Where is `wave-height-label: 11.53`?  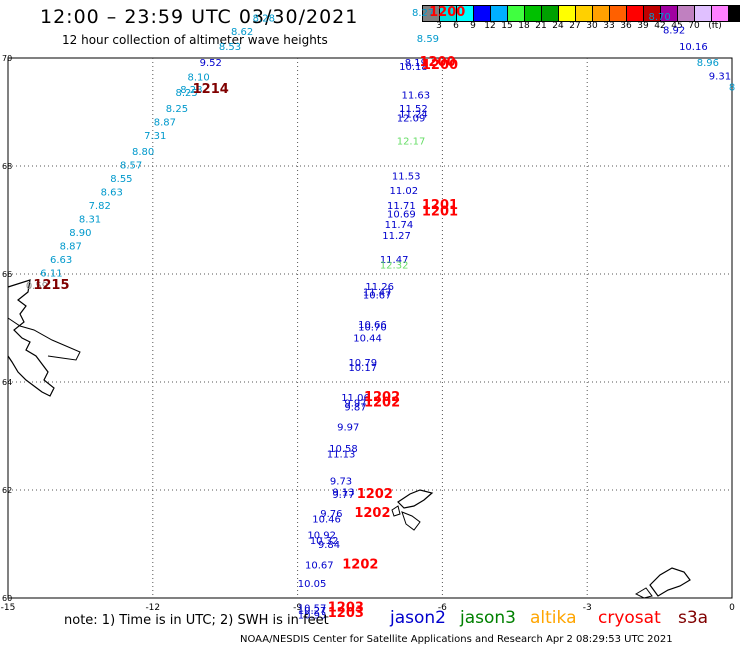
wave-height-label: 11.53 is located at coordinates (406, 177).